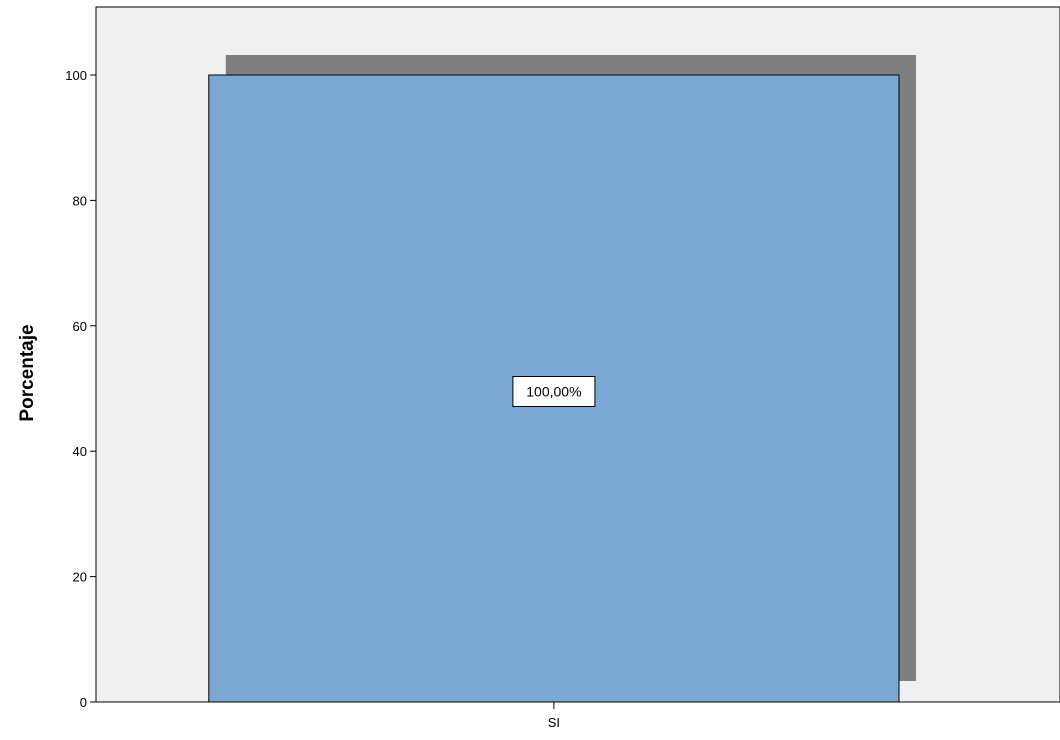  What do you see at coordinates (80, 389) in the screenshot?
I see `y-axis-ticks: 0 20 40 60 80 100` at bounding box center [80, 389].